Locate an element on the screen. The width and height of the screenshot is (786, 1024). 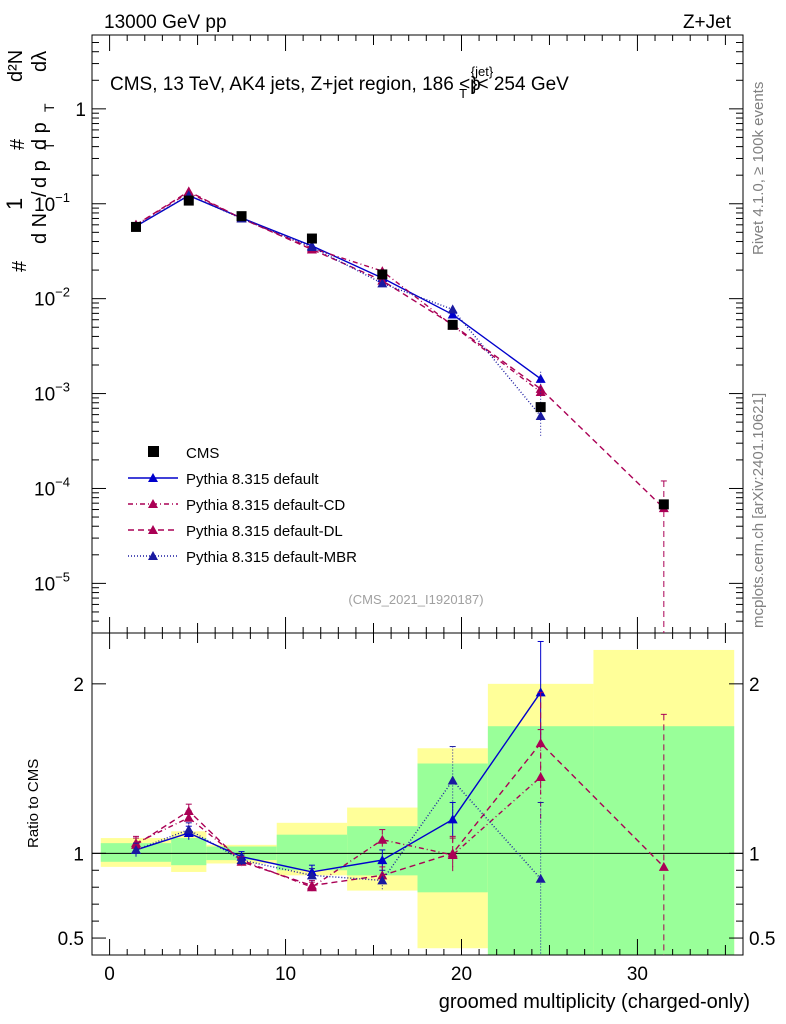
title-tail: }< 254 GeV is located at coordinates (520, 84).